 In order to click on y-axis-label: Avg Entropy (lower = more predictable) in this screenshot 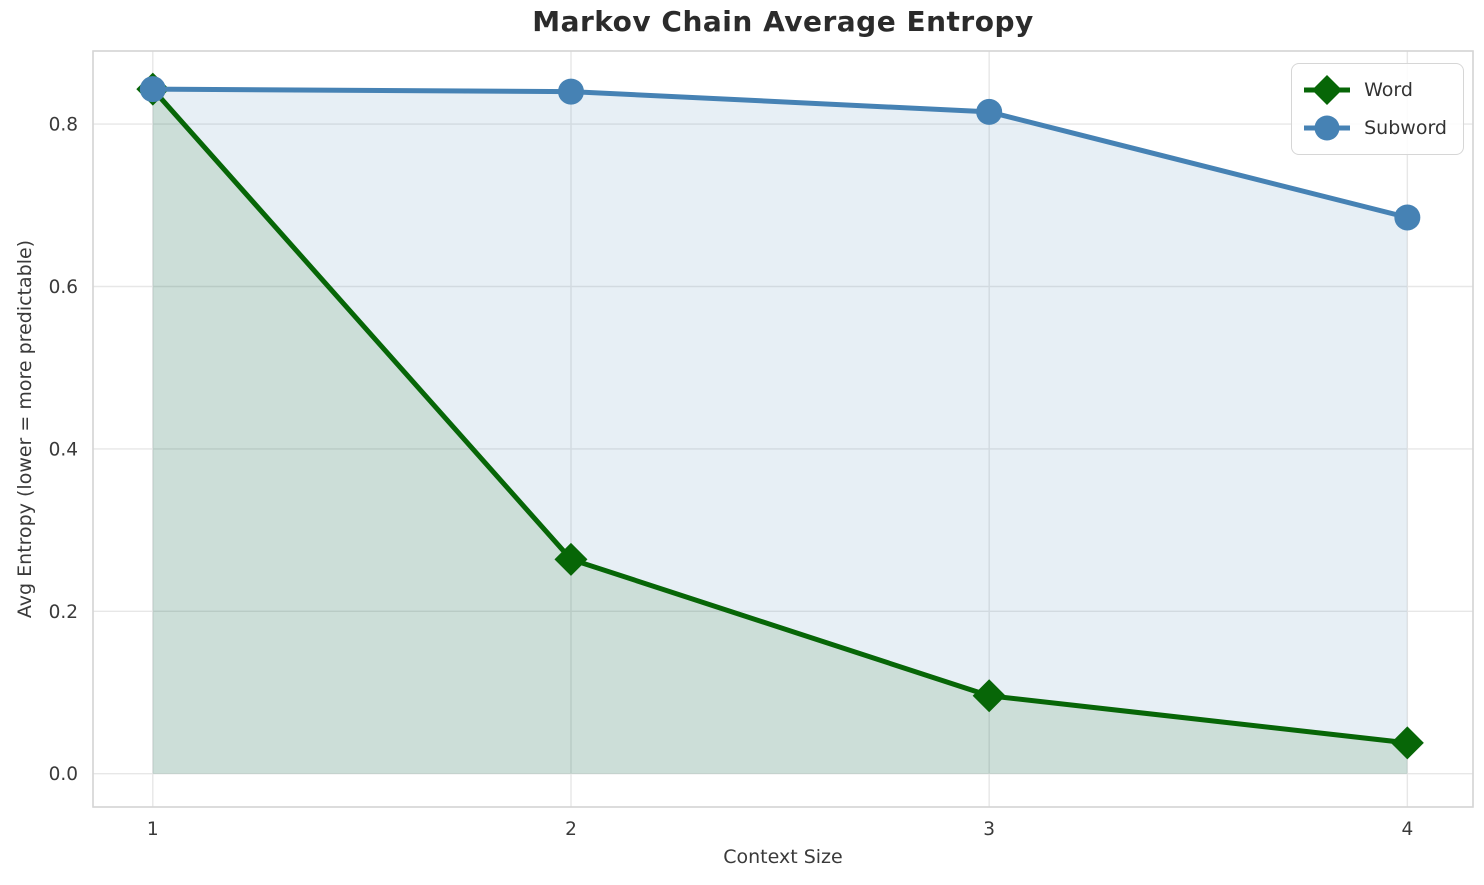, I will do `click(25, 429)`.